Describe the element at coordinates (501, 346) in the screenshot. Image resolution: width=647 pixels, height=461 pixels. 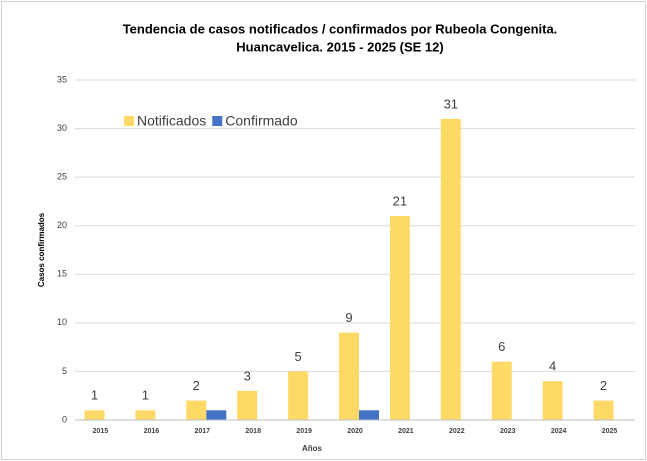
I see `data-label: 6` at that location.